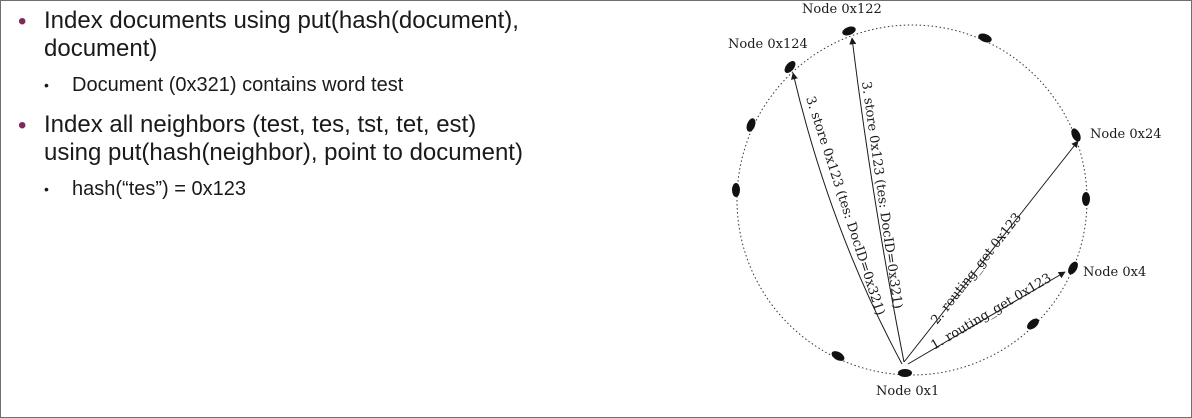 Image resolution: width=1192 pixels, height=418 pixels. What do you see at coordinates (849, 31) in the screenshot?
I see `node-marker-0x122` at bounding box center [849, 31].